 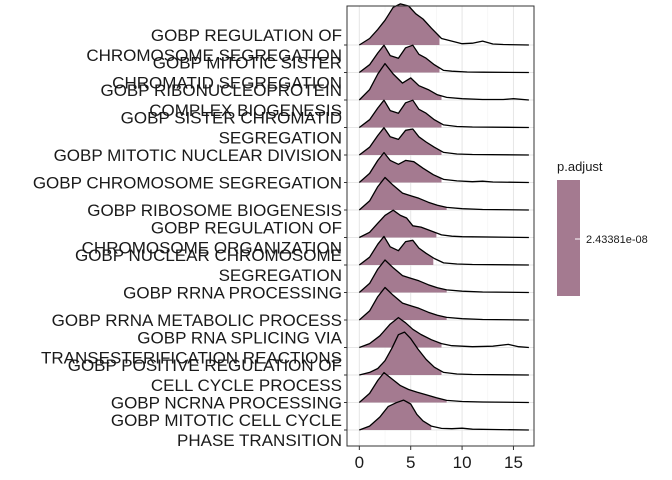 I want to click on y-tick-label: GOBP RNA SPLICING VIA, so click(x=239, y=338).